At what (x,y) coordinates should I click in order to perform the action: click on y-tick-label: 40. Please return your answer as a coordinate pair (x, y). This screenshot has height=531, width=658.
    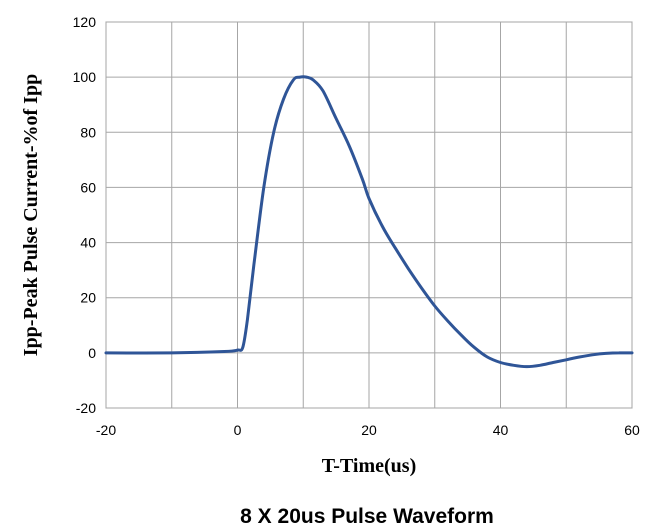
    Looking at the image, I should click on (88, 243).